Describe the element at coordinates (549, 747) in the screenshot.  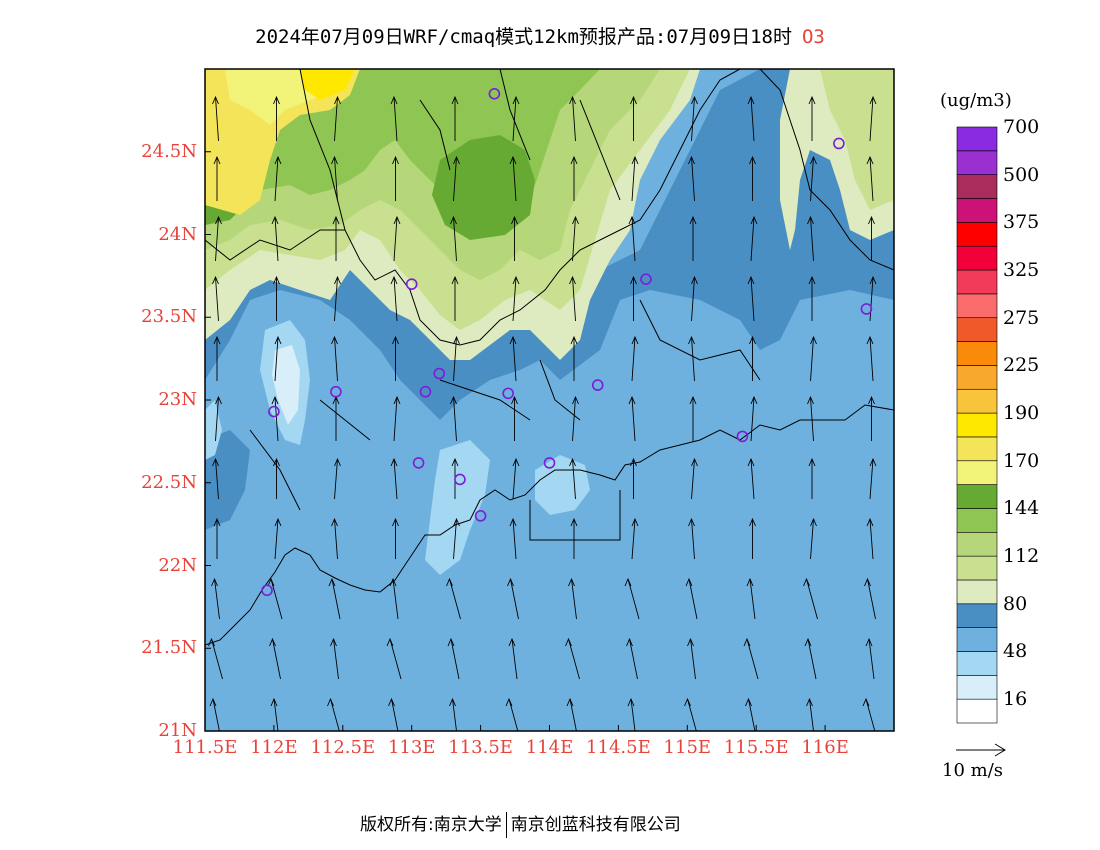
I see `lon-tick-label: 114E` at that location.